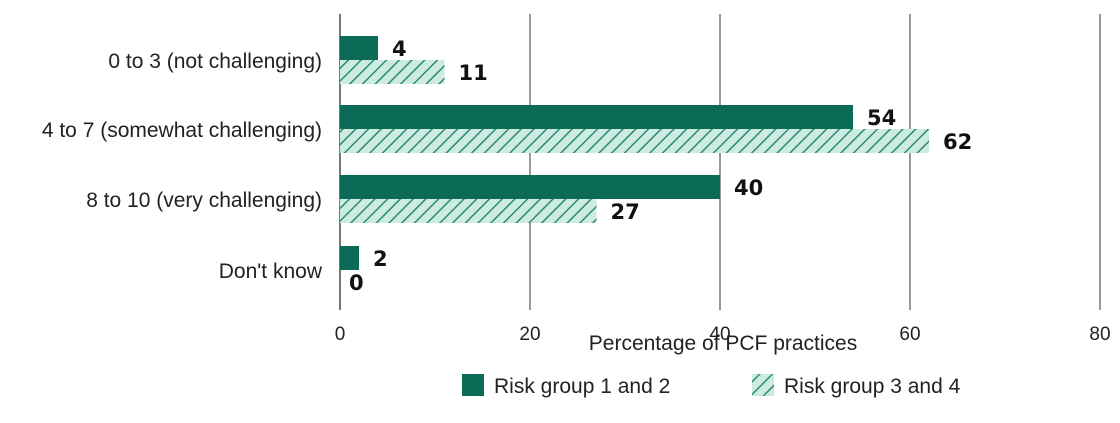 This screenshot has height=423, width=1120. Describe the element at coordinates (872, 386) in the screenshot. I see `legend-label-risk-group-3-4: Risk group 3 and 4` at that location.